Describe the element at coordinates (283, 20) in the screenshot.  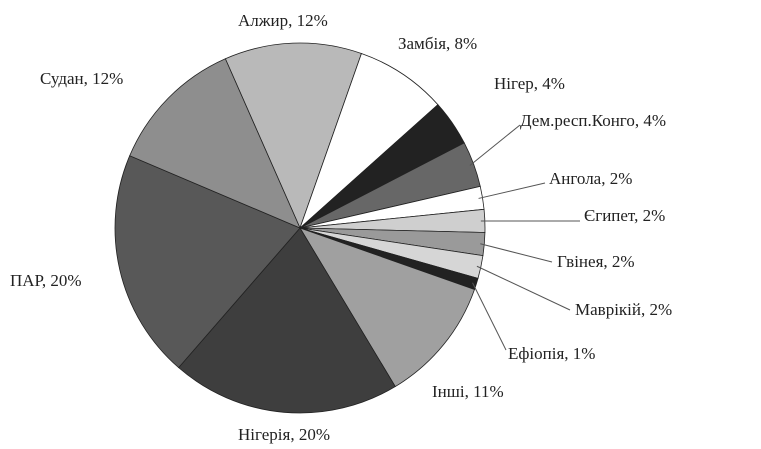
I see `slice-label: Алжир, 12%` at that location.